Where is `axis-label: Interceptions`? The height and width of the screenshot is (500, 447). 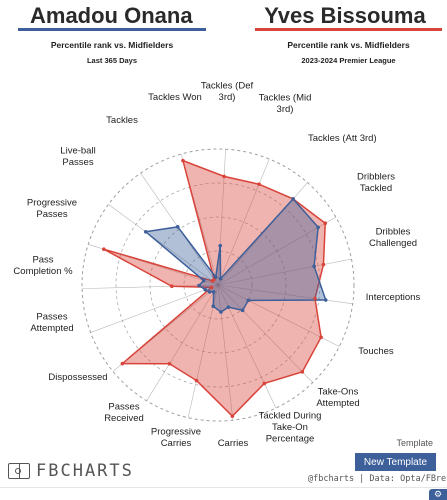
axis-label: Interceptions is located at coordinates (393, 297).